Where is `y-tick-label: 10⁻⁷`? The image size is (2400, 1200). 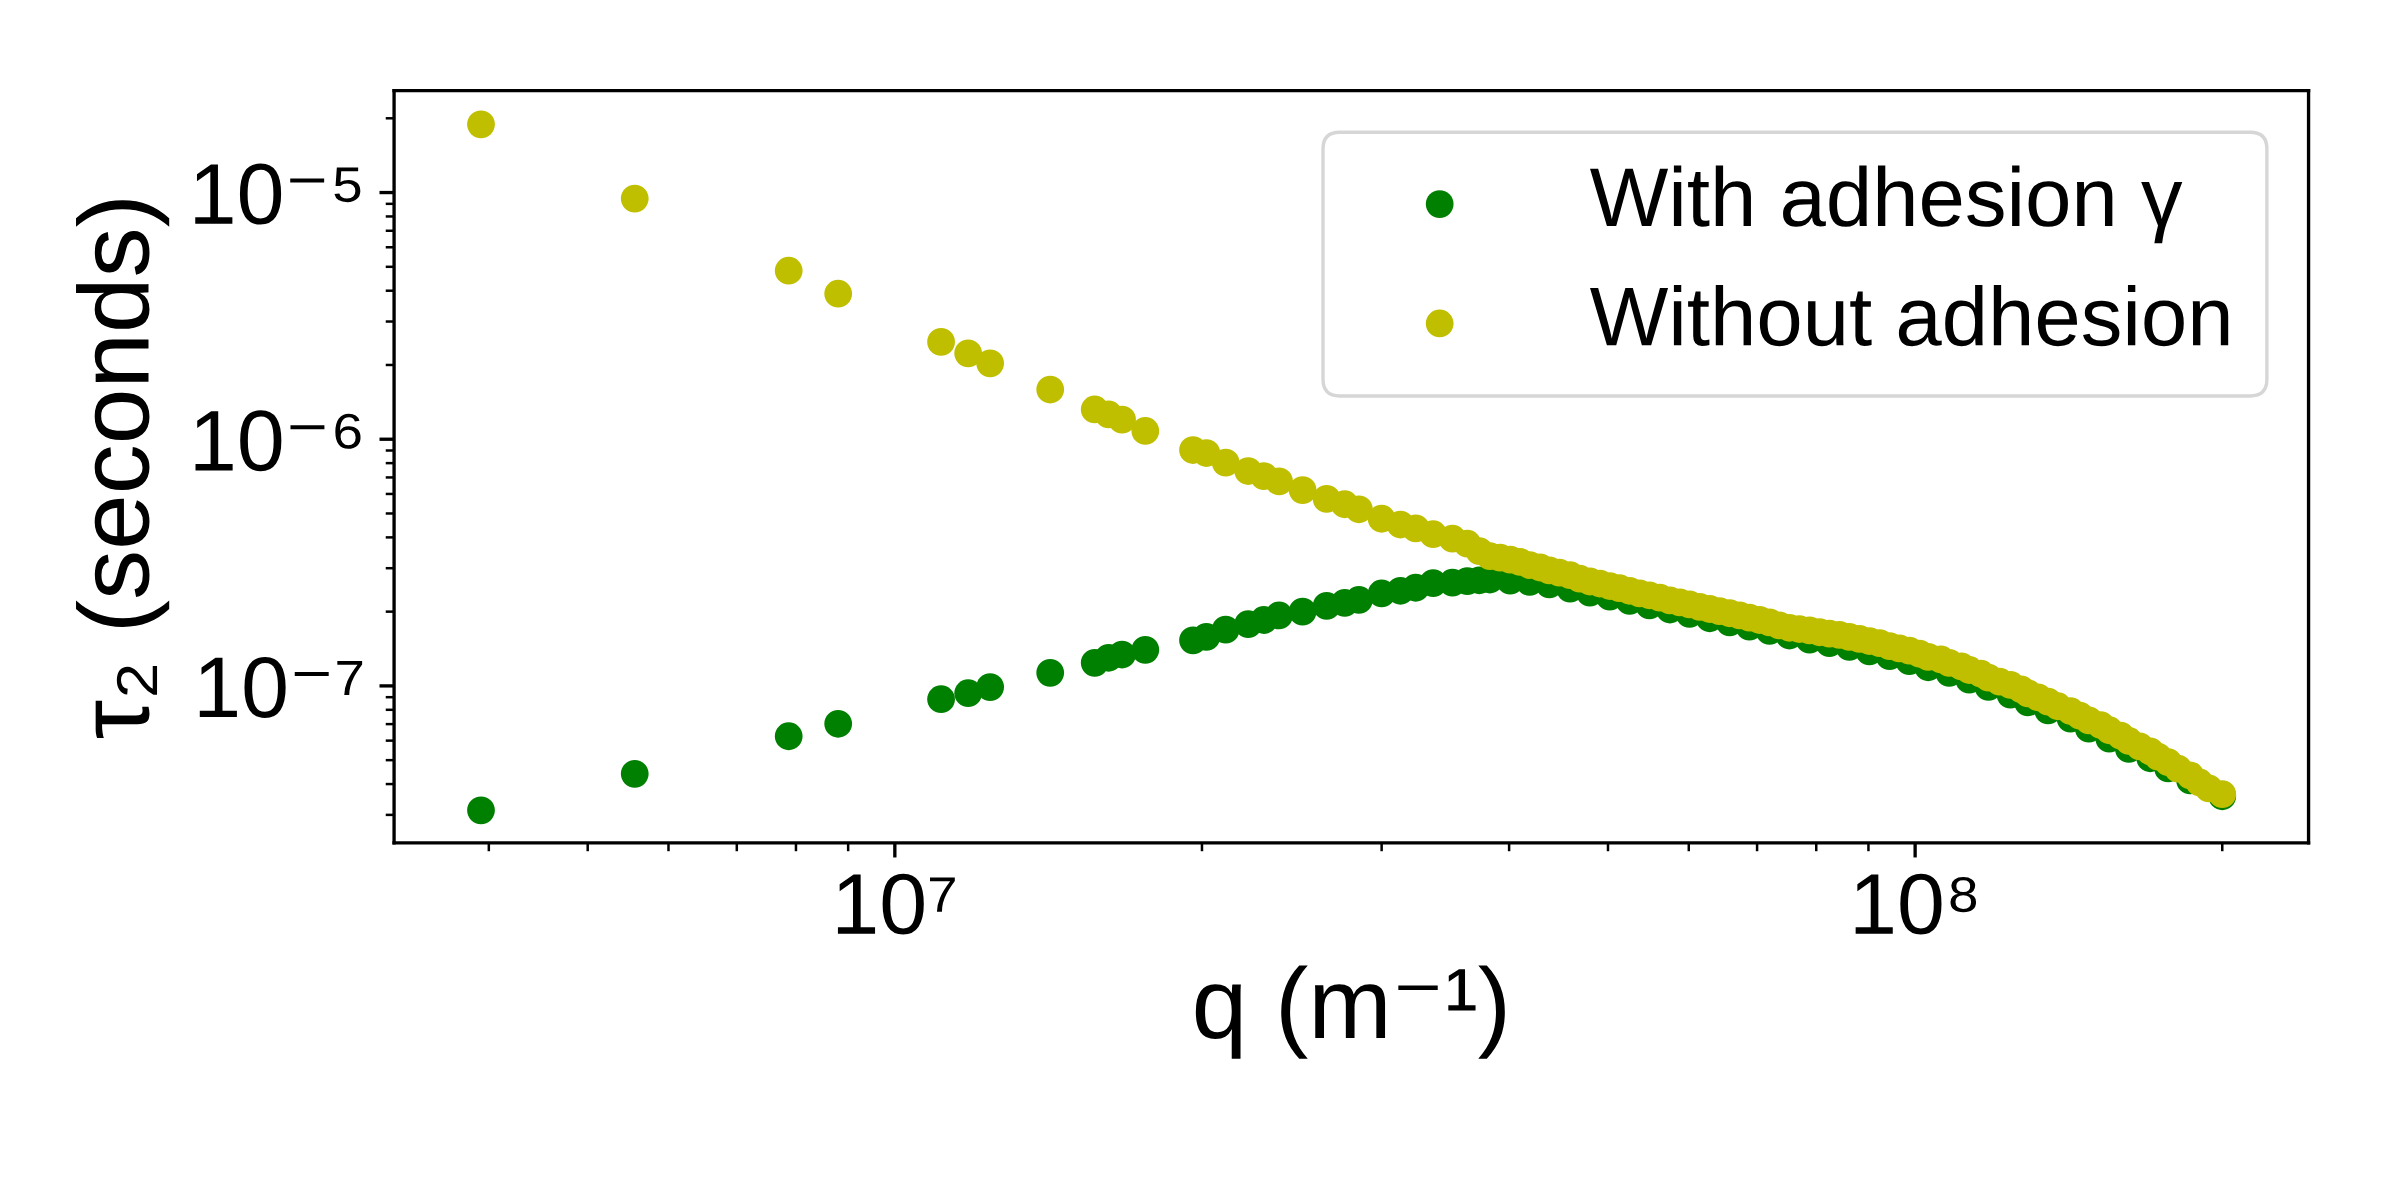
y-tick-label: 10⁻⁷ is located at coordinates (281, 687).